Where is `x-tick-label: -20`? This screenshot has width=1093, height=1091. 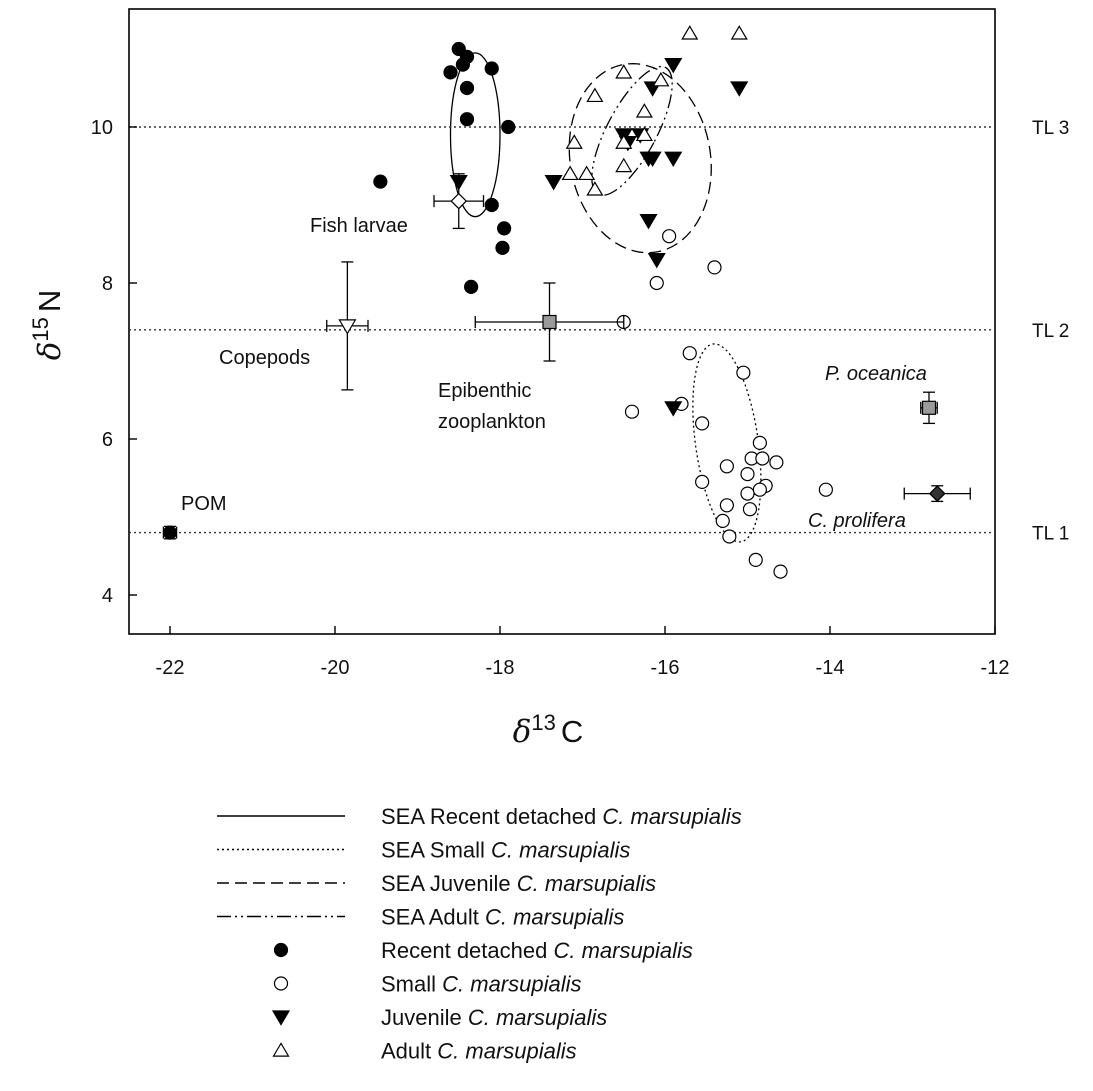
x-tick-label: -20 is located at coordinates (335, 668).